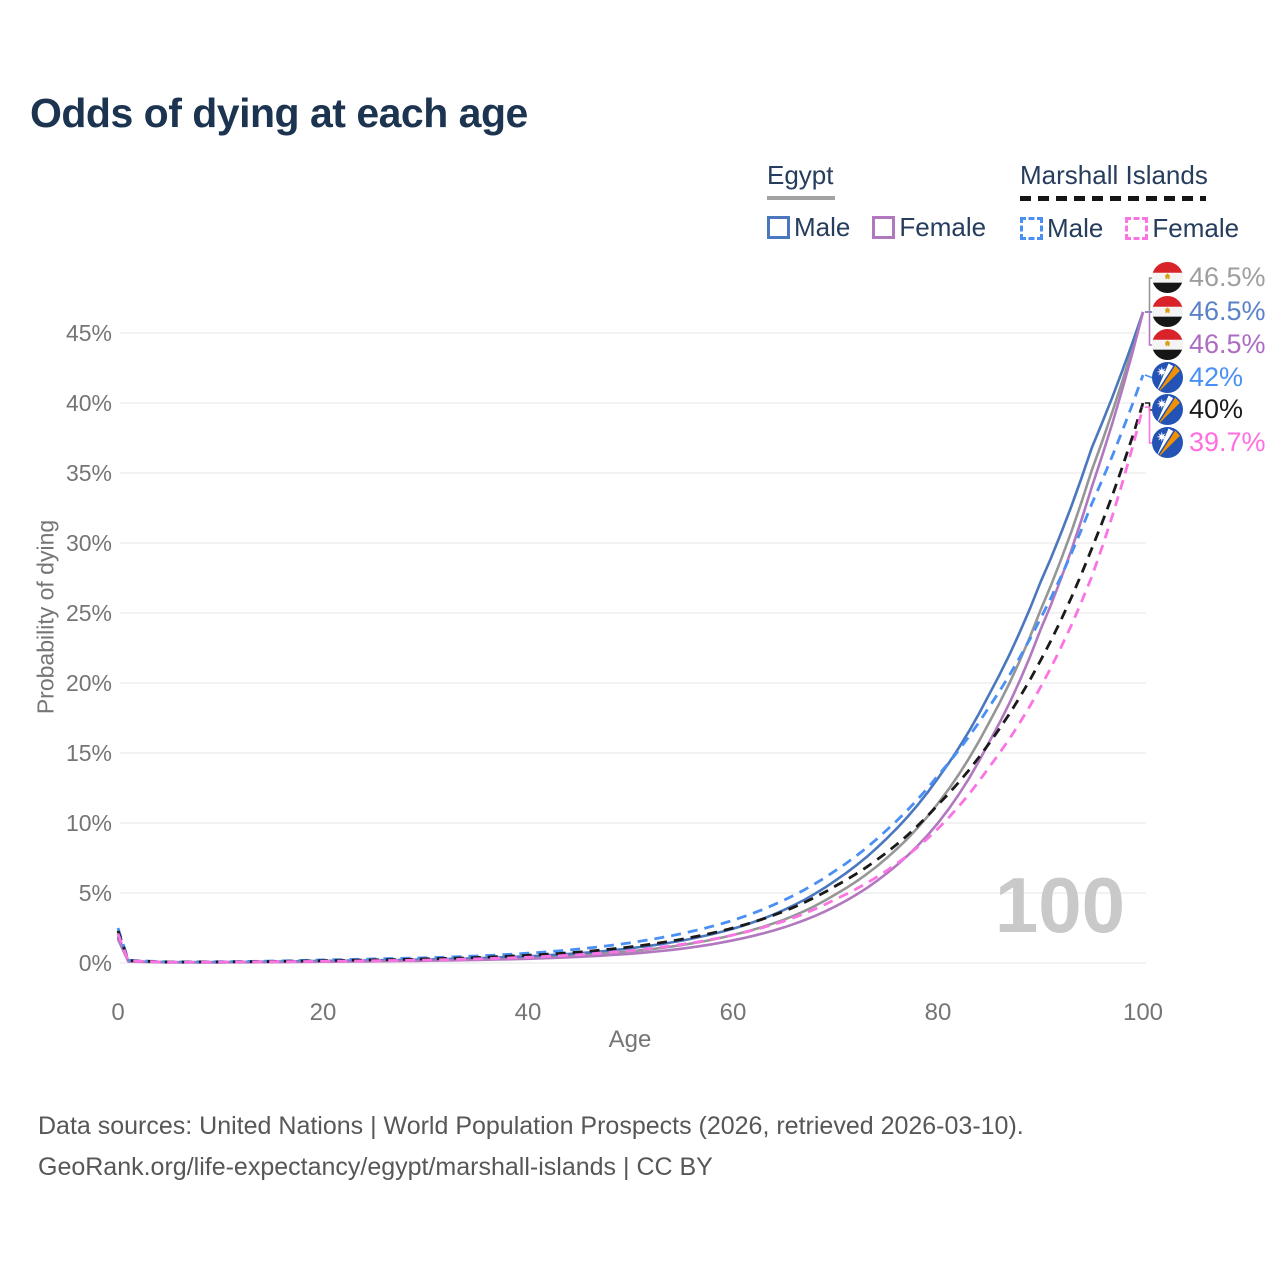 Image resolution: width=1280 pixels, height=1280 pixels. Describe the element at coordinates (1216, 377) in the screenshot. I see `series-end-value: 42%` at that location.